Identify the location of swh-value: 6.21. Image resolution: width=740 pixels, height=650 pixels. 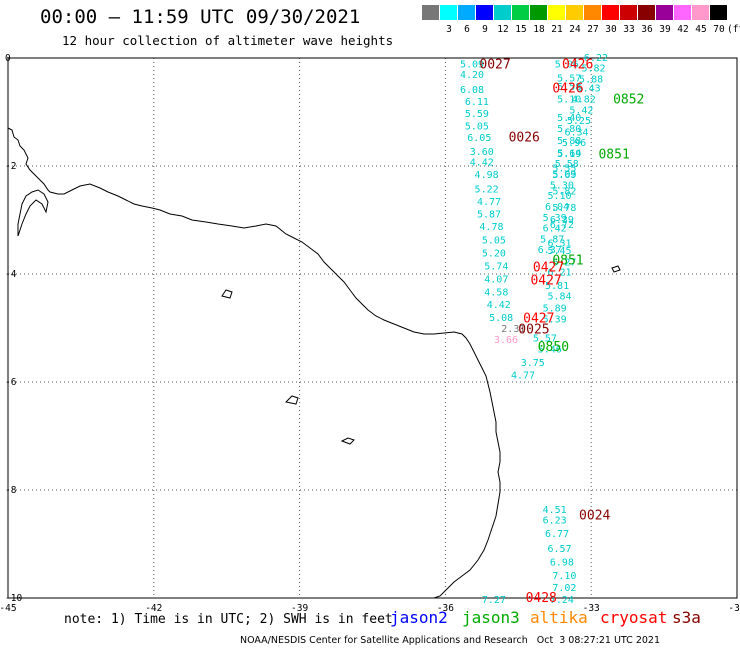
(559, 272).